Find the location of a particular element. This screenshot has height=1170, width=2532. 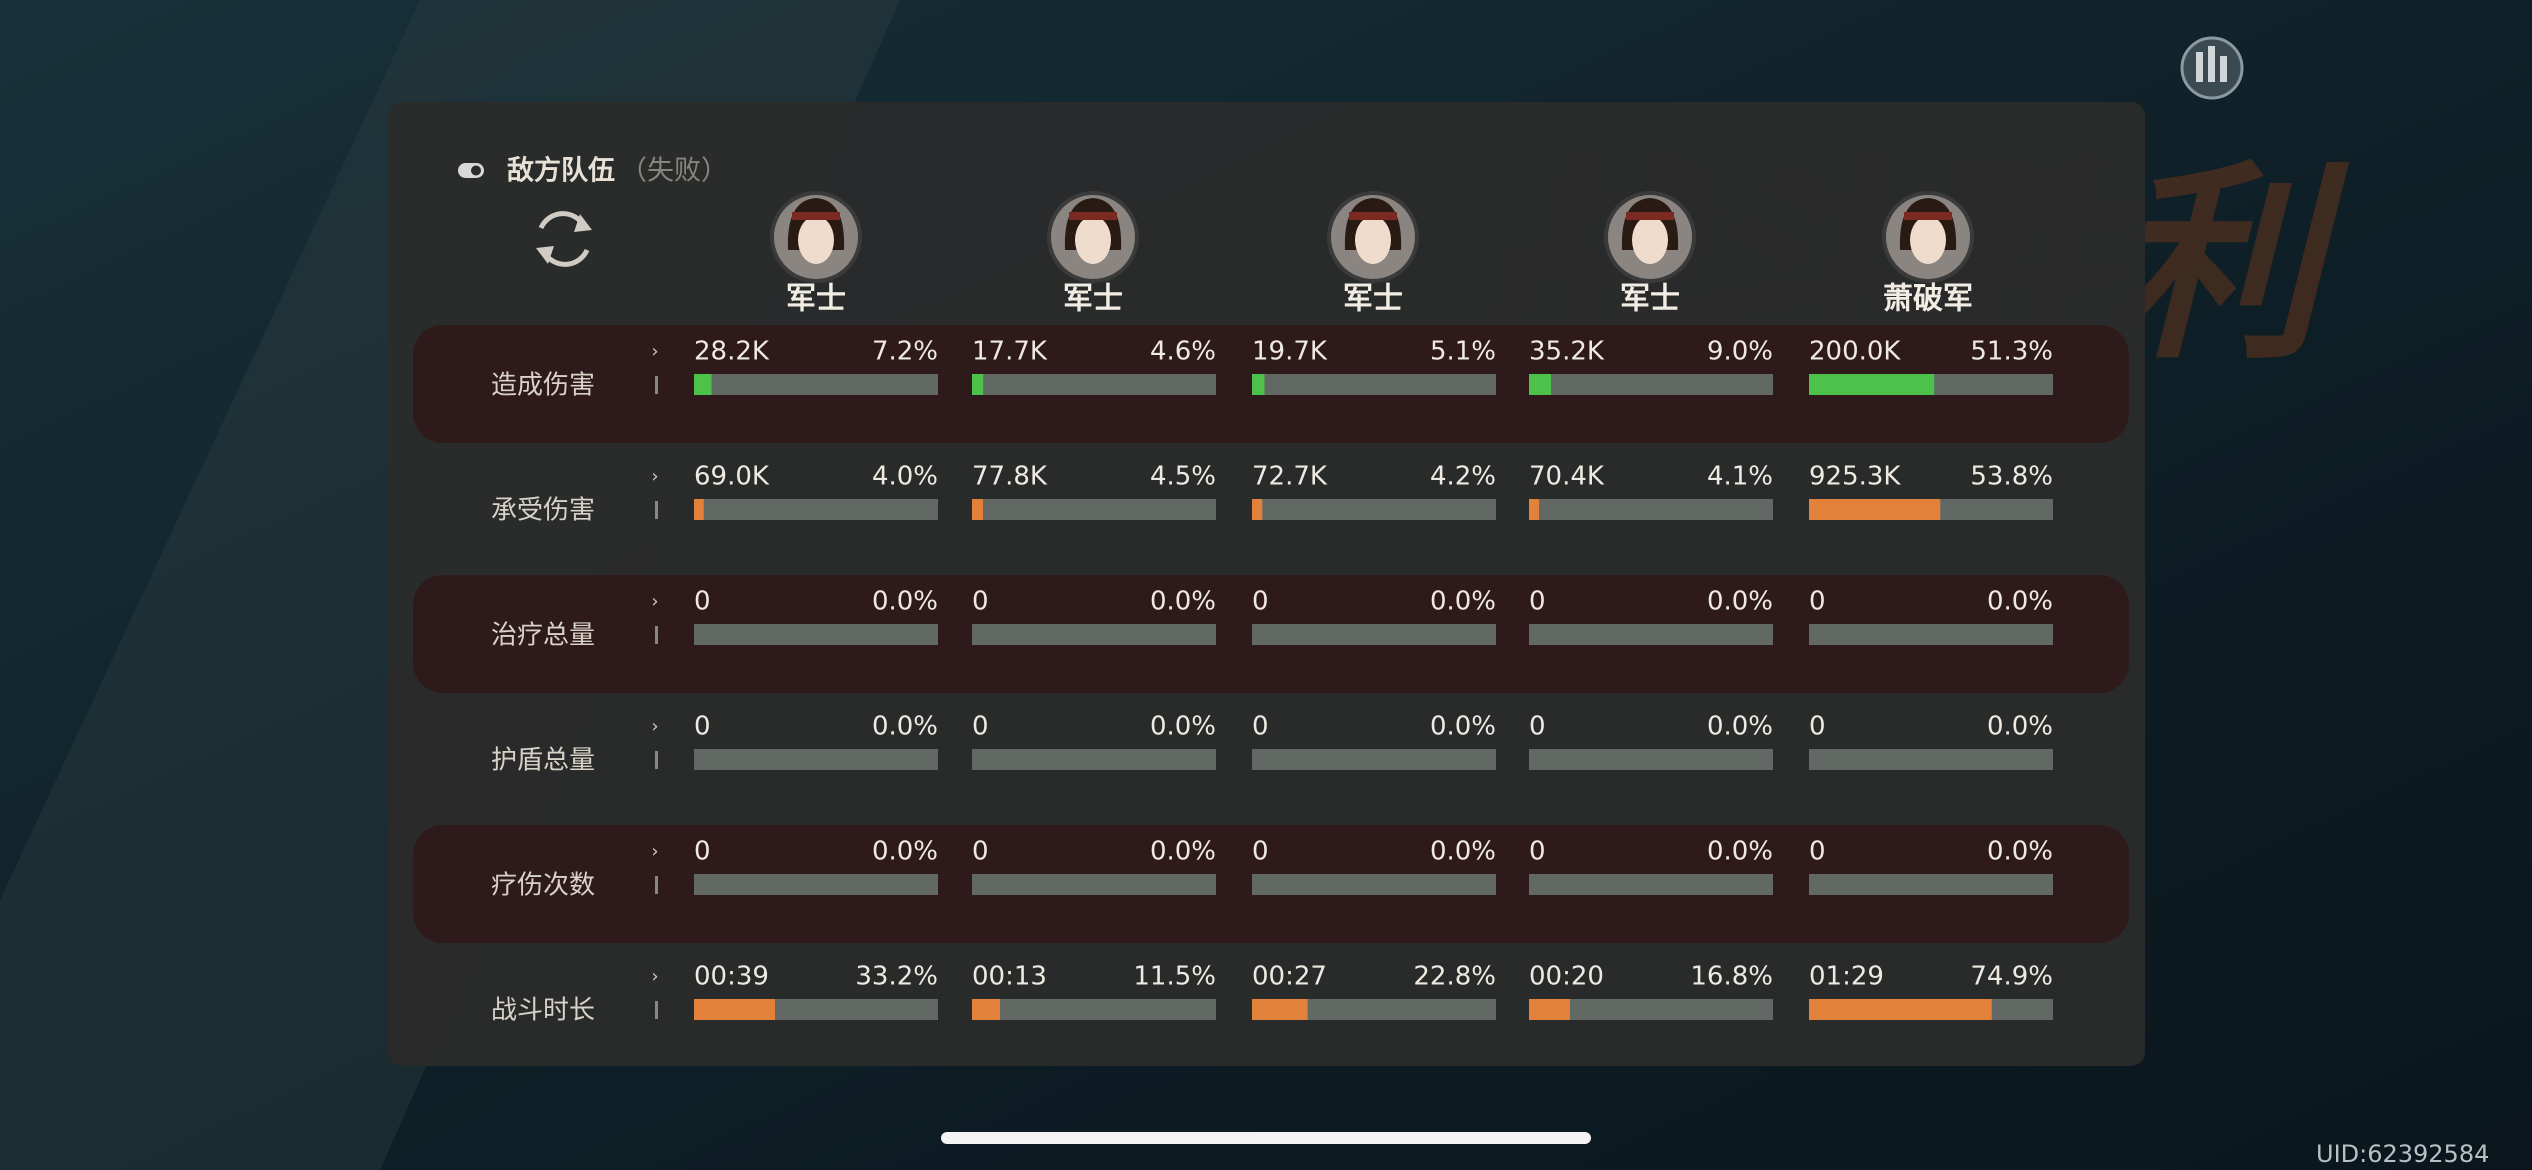

cell-share: 7.2% is located at coordinates (905, 352).